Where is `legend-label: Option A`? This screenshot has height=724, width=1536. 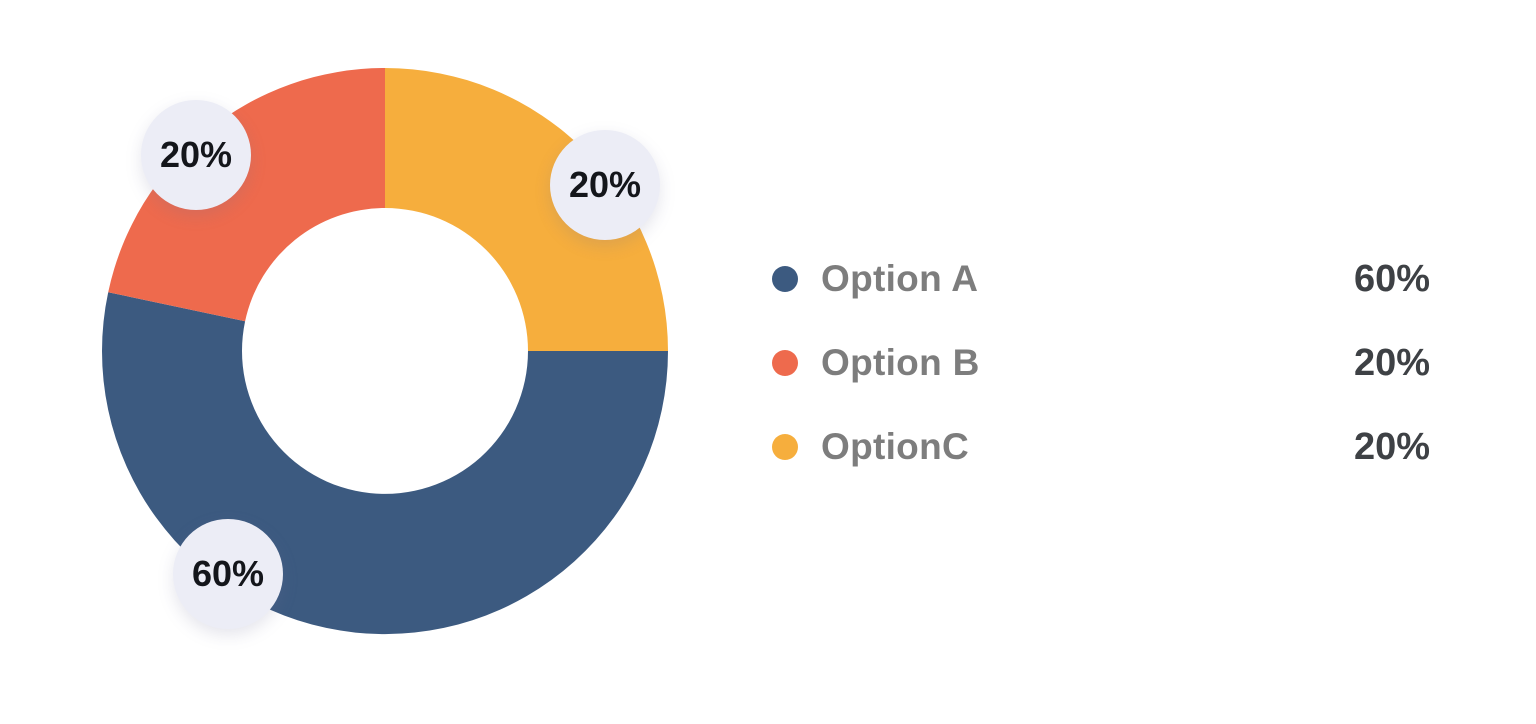 legend-label: Option A is located at coordinates (900, 278).